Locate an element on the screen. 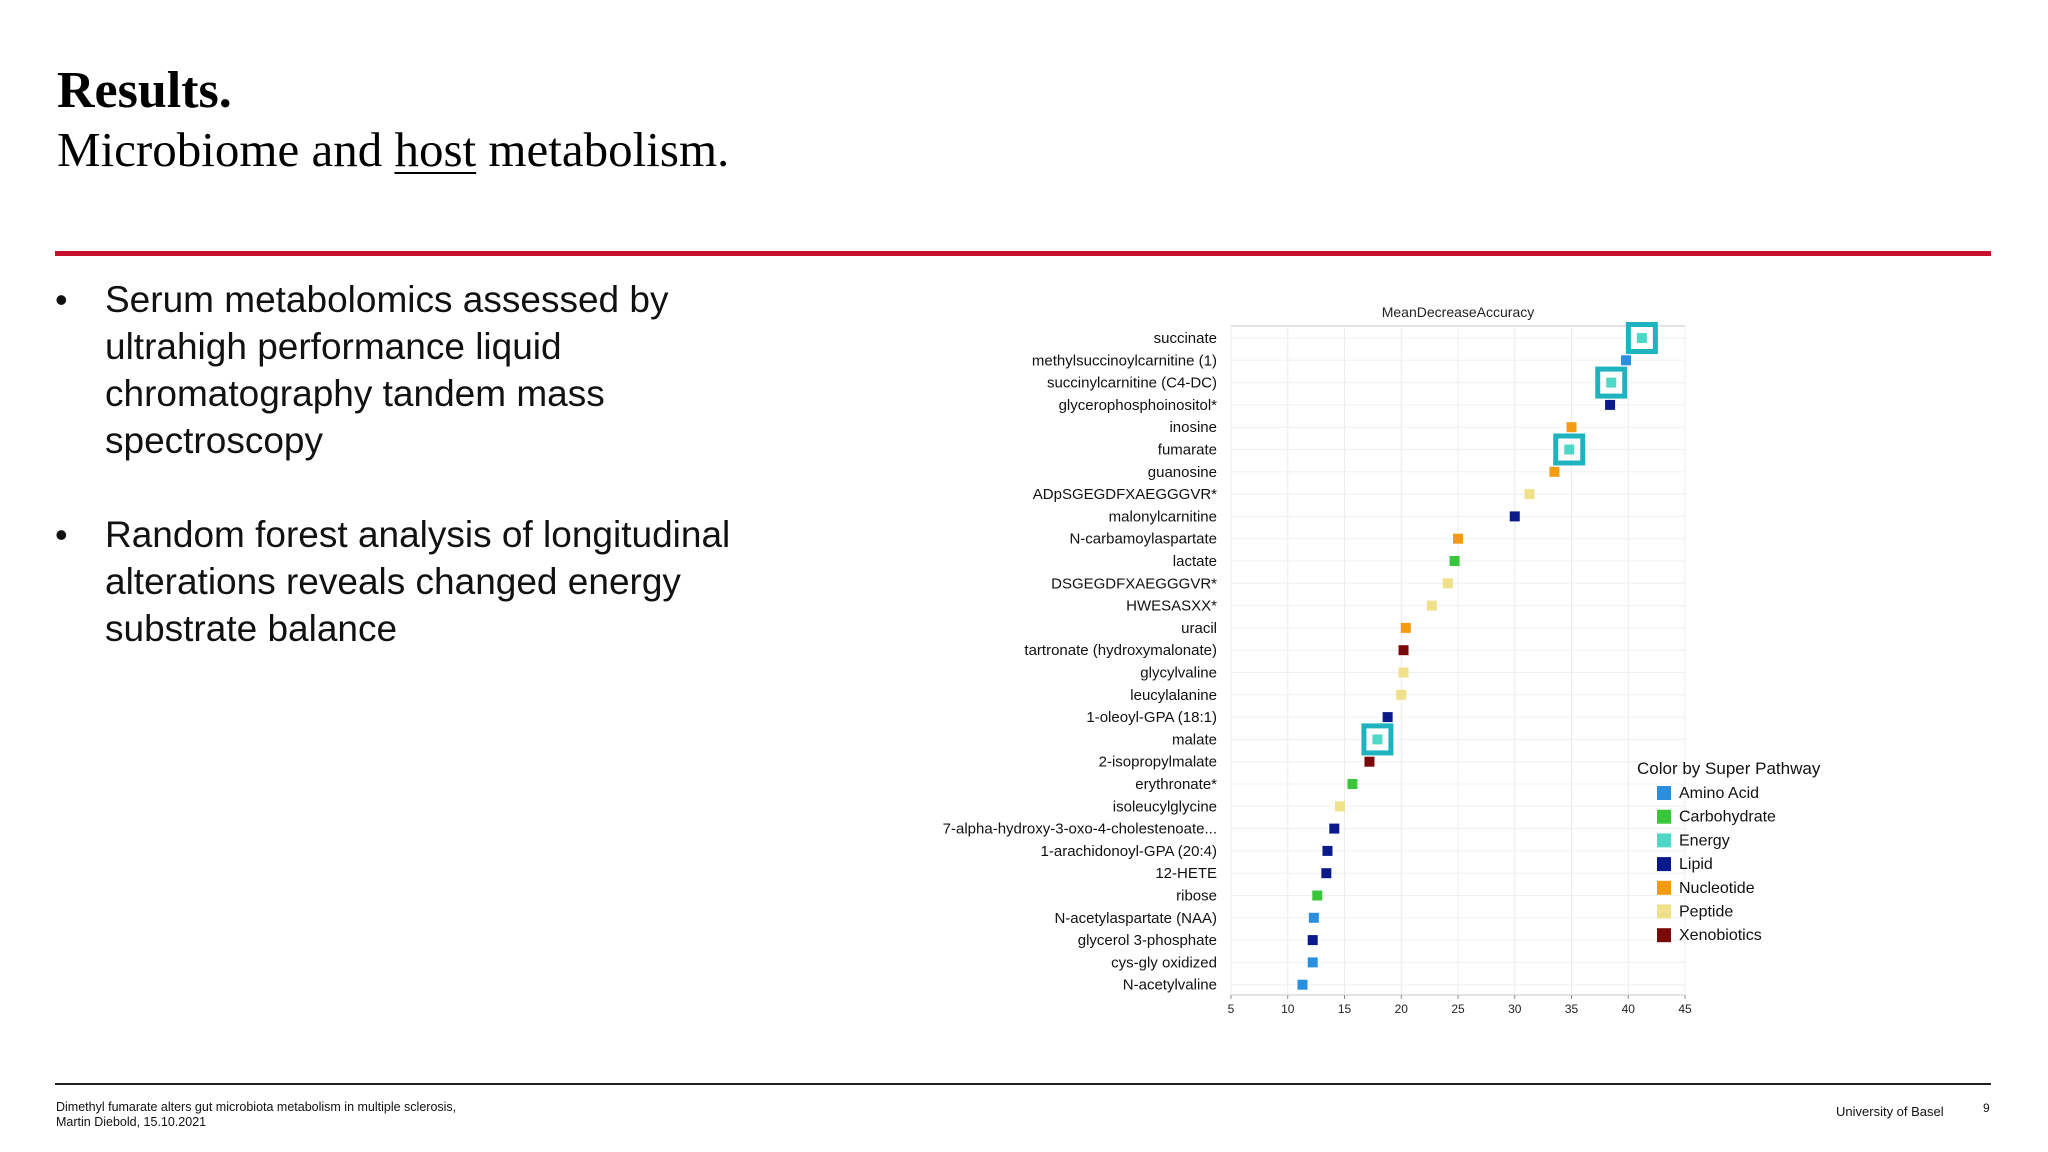 Image resolution: width=2048 pixels, height=1152 pixels. metabolite-label: lactate is located at coordinates (1195, 561).